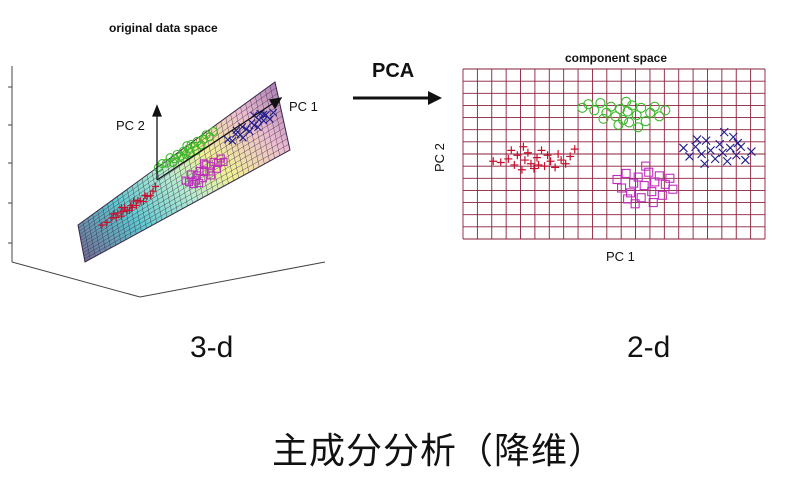  What do you see at coordinates (130, 125) in the screenshot?
I see `left-pc2-label: PC 2` at bounding box center [130, 125].